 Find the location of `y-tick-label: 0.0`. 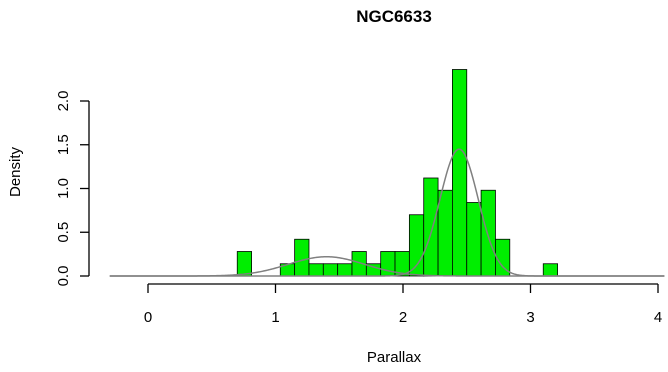

y-tick-label: 0.0 is located at coordinates (63, 276).